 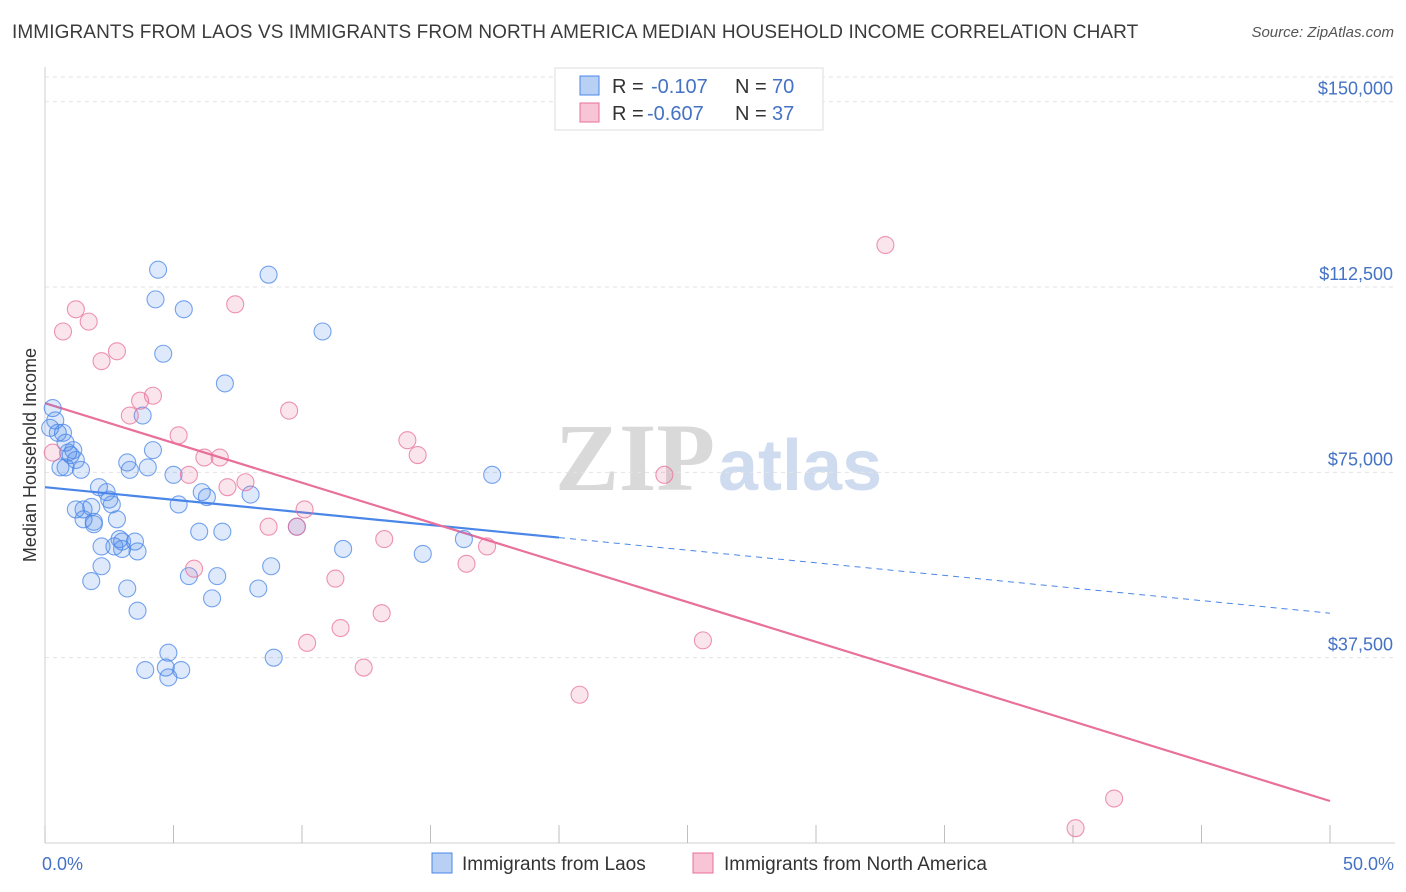 I want to click on y-tick-label: $75,000, so click(x=1360, y=459).